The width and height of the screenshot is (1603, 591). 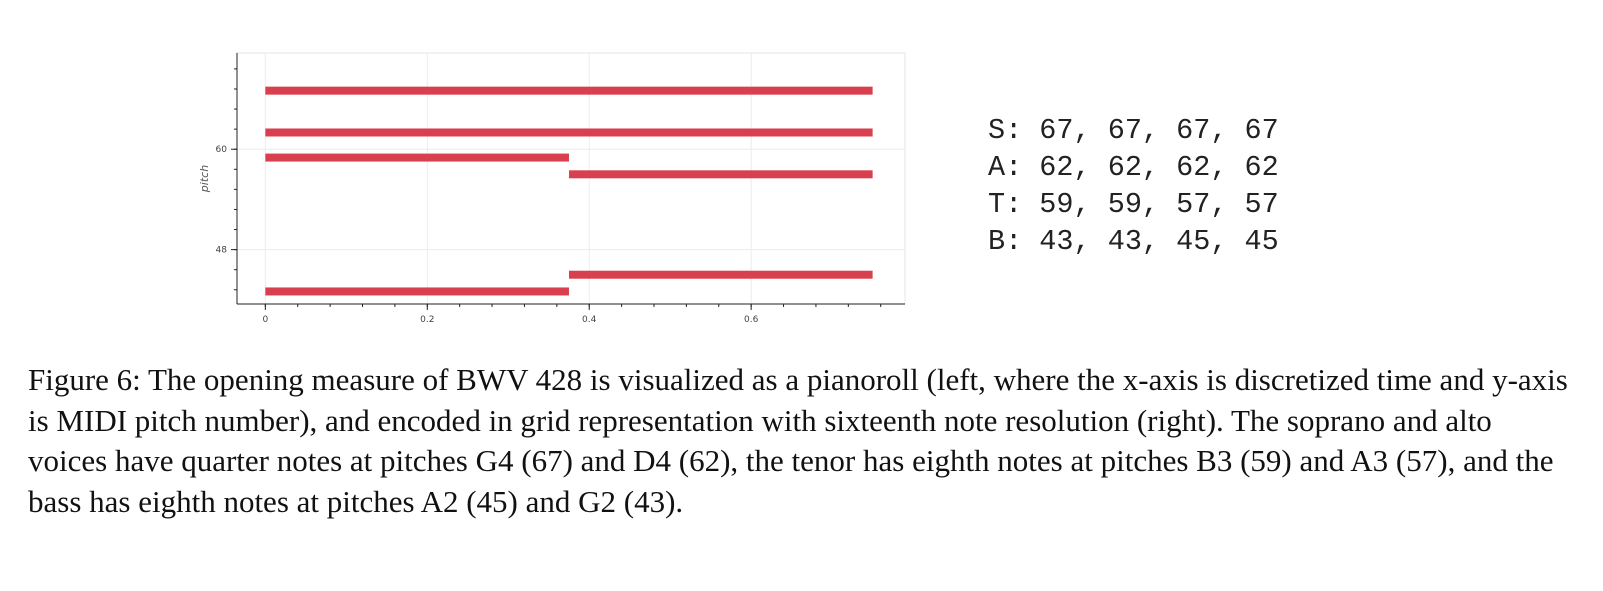 I want to click on x-tick-label: 0.2, so click(x=427, y=320).